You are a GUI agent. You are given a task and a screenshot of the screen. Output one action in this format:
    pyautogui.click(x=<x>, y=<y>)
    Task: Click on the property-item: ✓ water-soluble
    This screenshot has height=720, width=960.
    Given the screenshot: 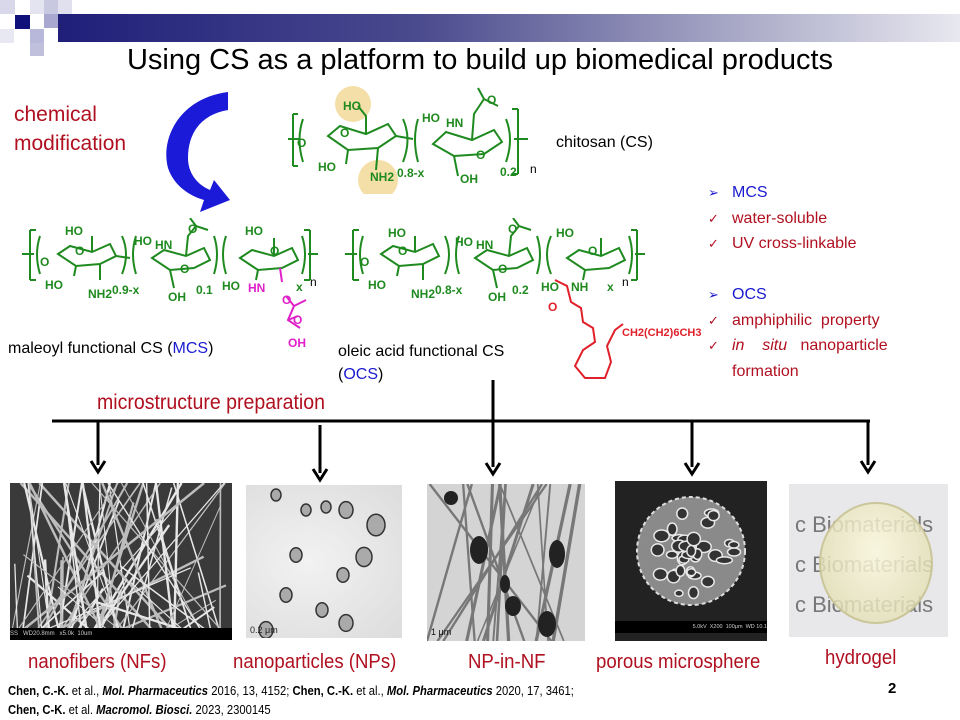 What is the action you would take?
    pyautogui.click(x=798, y=219)
    